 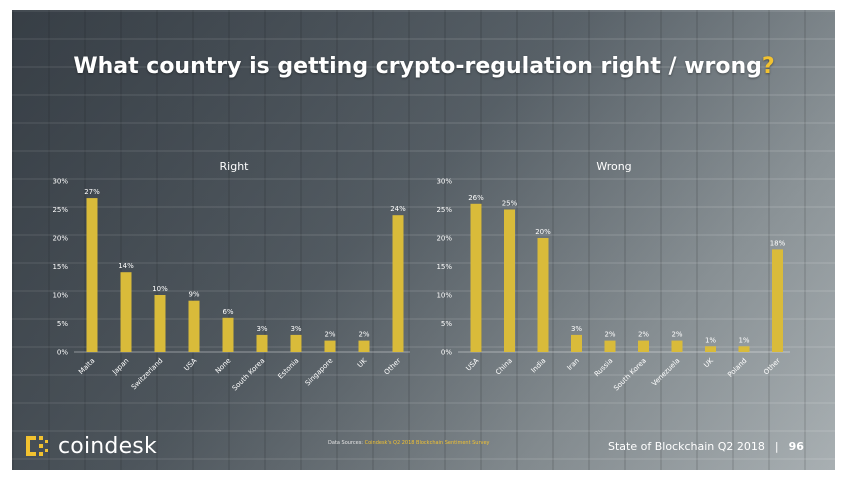 I want to click on right-category-label: UK, so click(x=362, y=362).